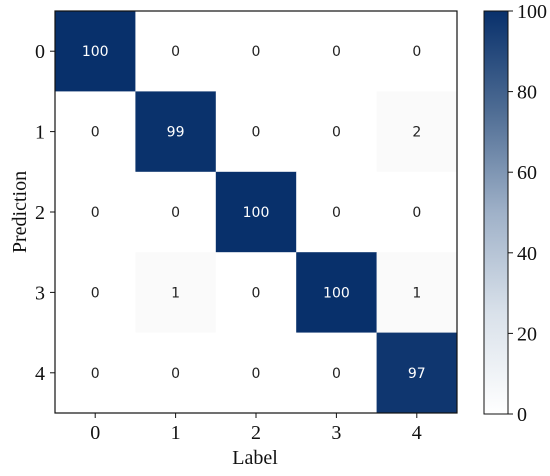 This screenshot has height=476, width=550. Describe the element at coordinates (40, 133) in the screenshot. I see `y-tick-label: 1` at that location.